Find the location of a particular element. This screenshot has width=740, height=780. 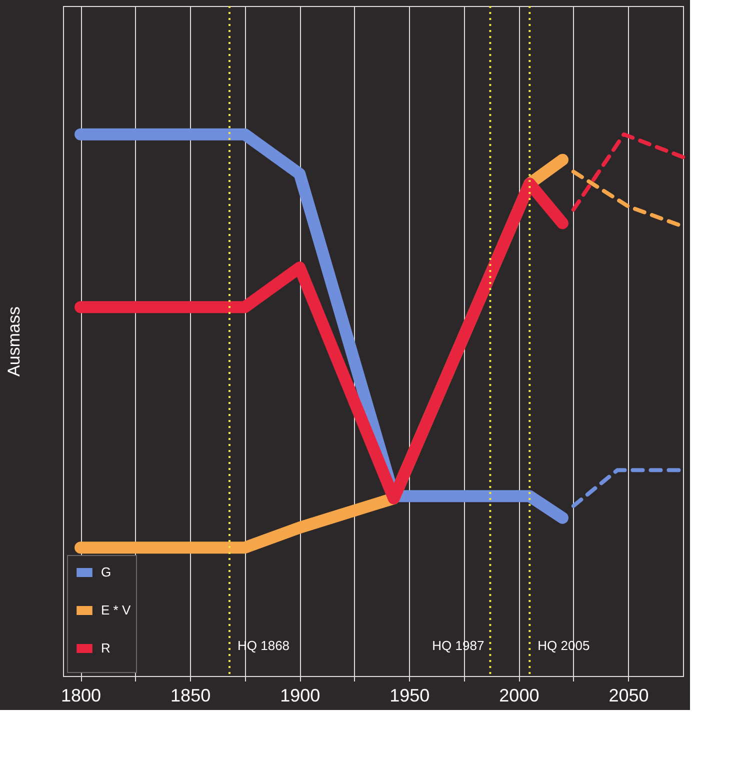

x-tick-label: 2050 is located at coordinates (628, 696).